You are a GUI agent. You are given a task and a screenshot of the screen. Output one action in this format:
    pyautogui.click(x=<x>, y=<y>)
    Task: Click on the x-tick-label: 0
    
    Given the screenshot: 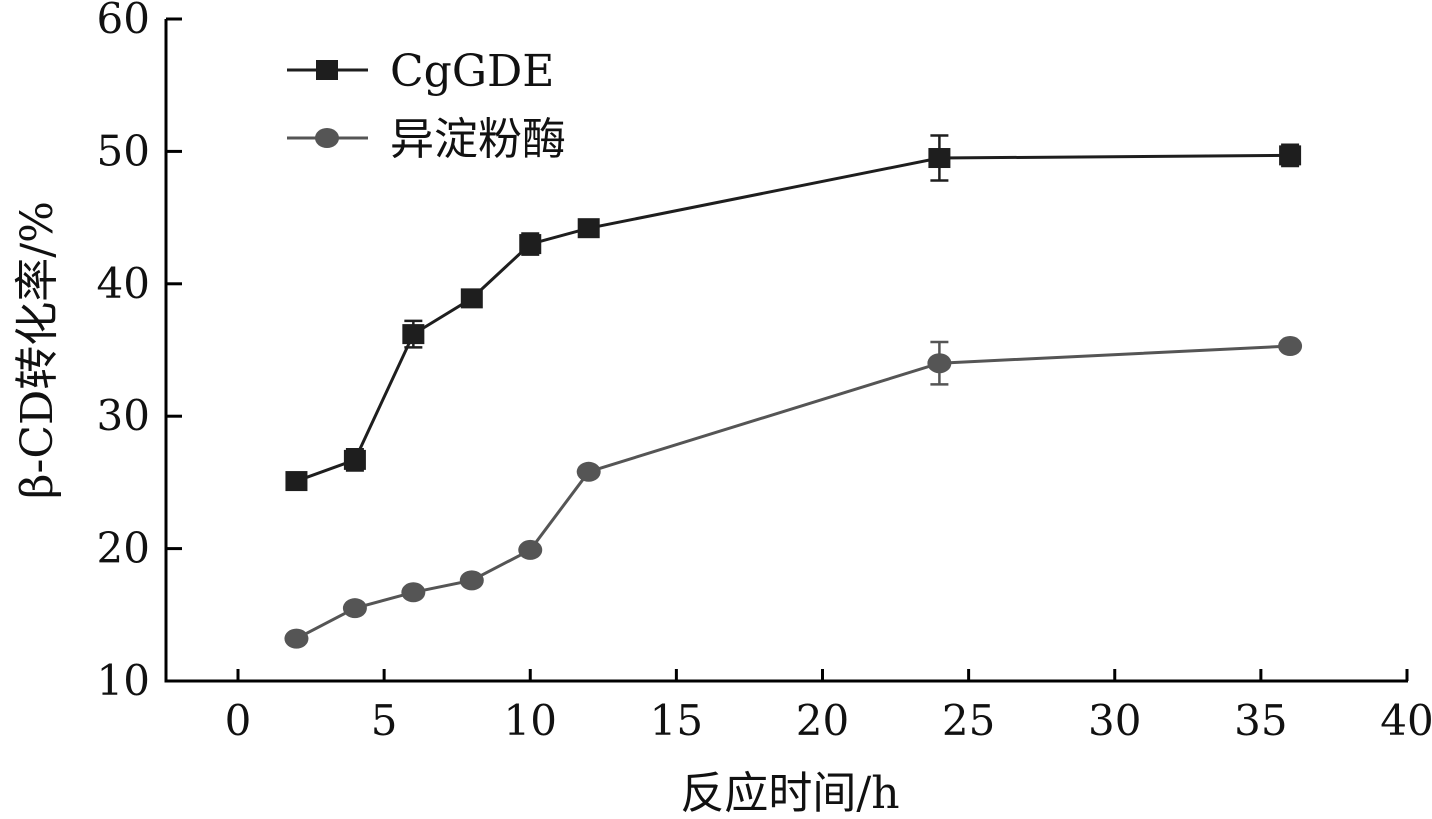 What is the action you would take?
    pyautogui.click(x=238, y=720)
    